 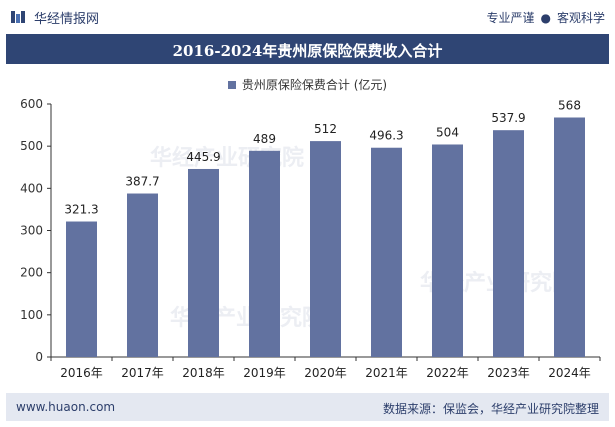 What do you see at coordinates (203, 373) in the screenshot?
I see `x-tick-label: 2018年` at bounding box center [203, 373].